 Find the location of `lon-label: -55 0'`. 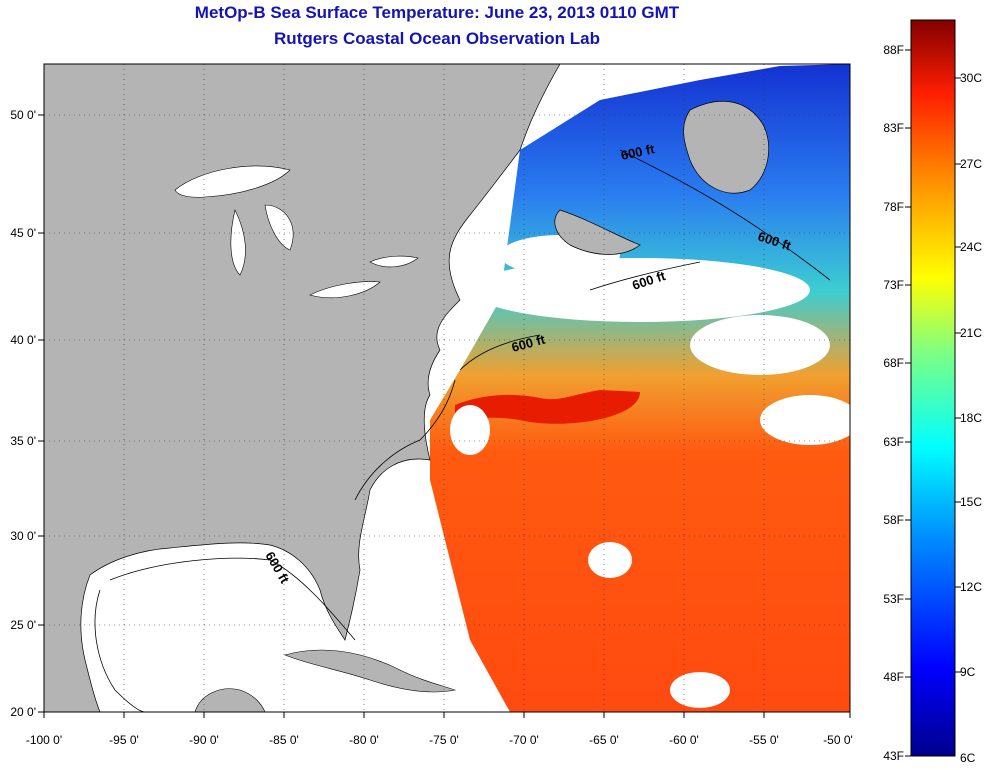

lon-label: -55 0' is located at coordinates (764, 740).